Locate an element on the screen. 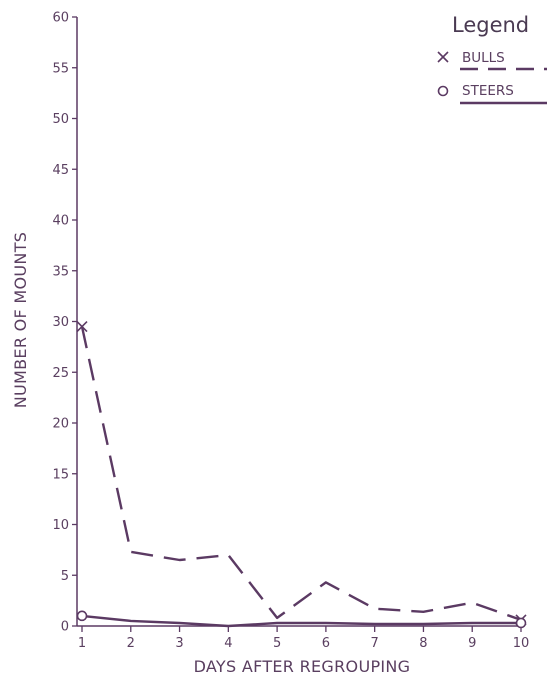  y-tick-label: 60 is located at coordinates (60, 18).